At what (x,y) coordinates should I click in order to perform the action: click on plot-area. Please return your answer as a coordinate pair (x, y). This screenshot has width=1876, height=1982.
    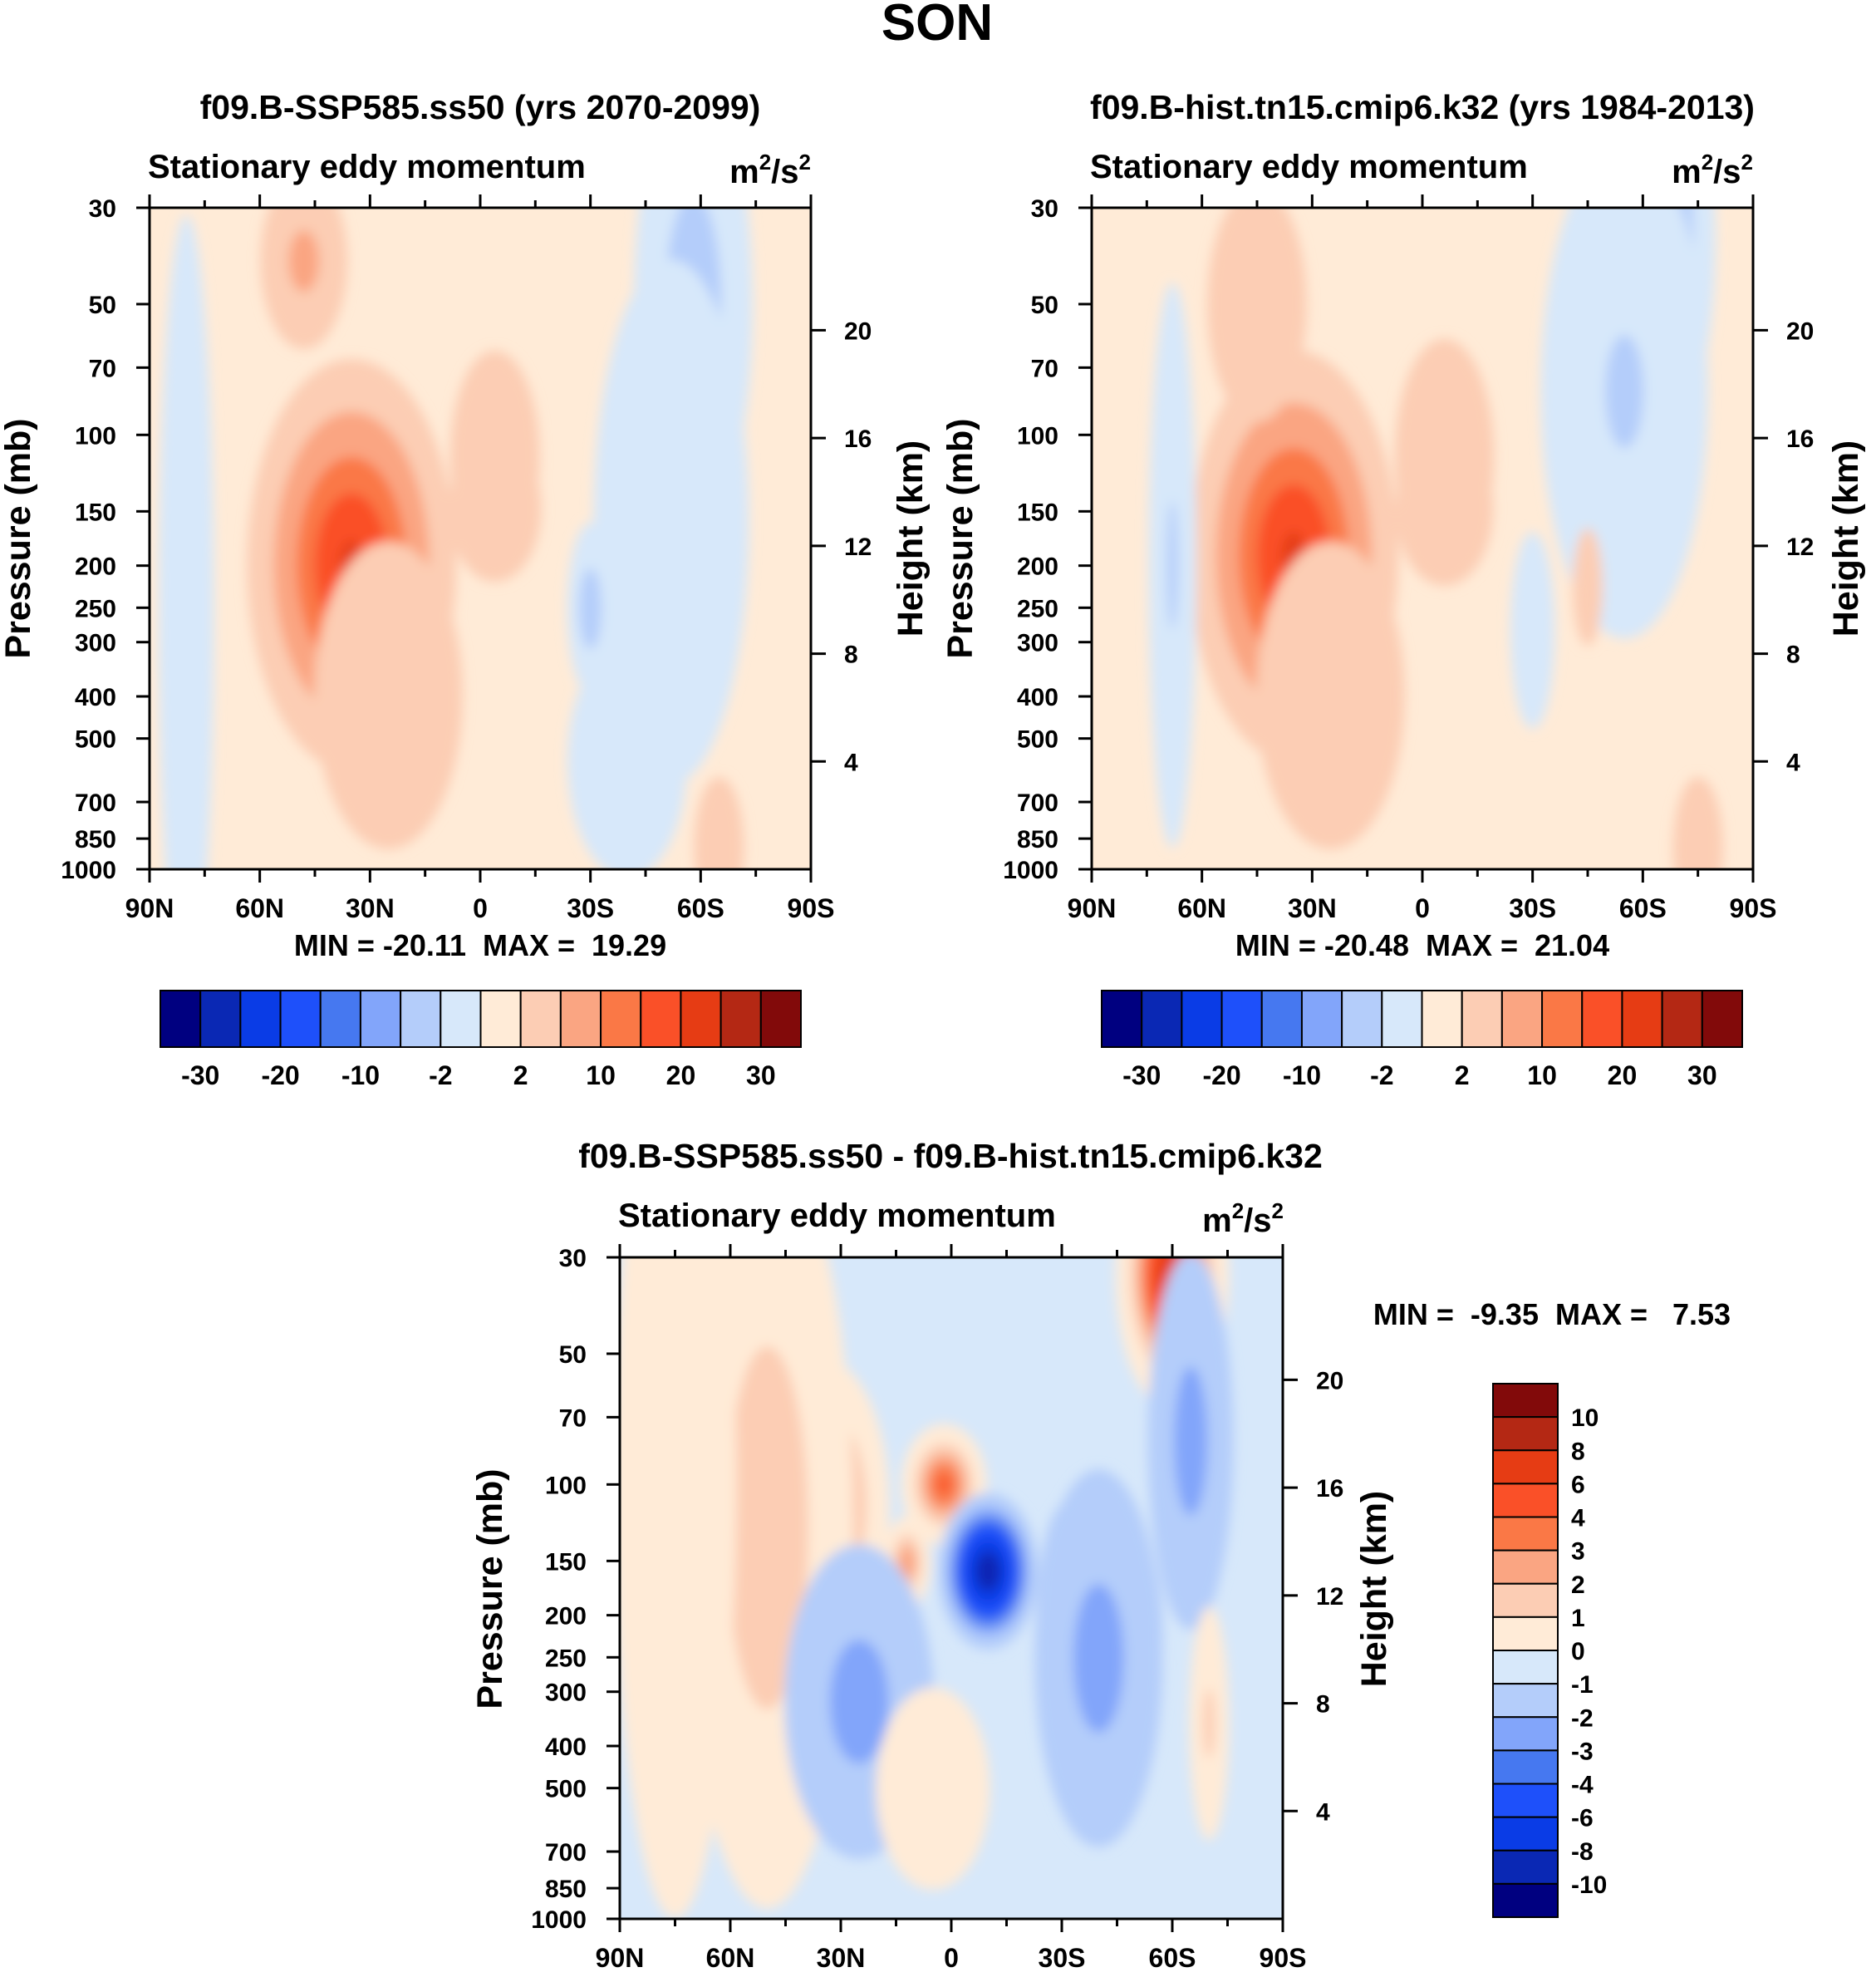
    Looking at the image, I should click on (480, 538).